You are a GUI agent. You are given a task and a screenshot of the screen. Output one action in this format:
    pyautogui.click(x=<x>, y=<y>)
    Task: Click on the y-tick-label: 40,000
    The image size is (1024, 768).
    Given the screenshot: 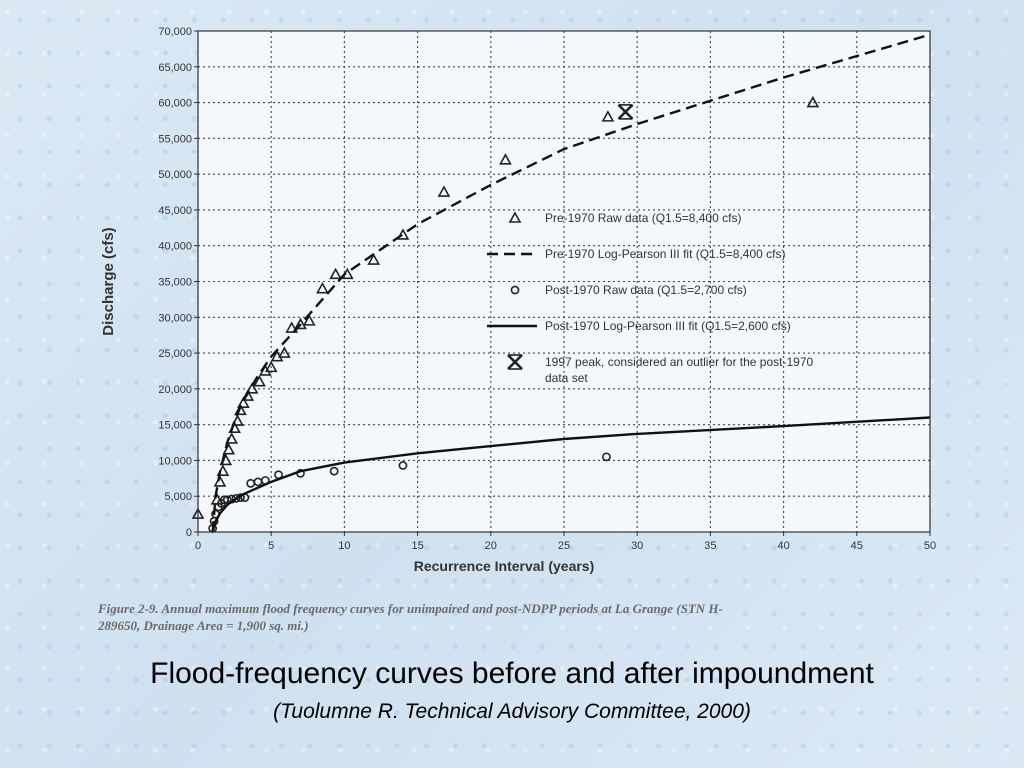 What is the action you would take?
    pyautogui.click(x=175, y=247)
    